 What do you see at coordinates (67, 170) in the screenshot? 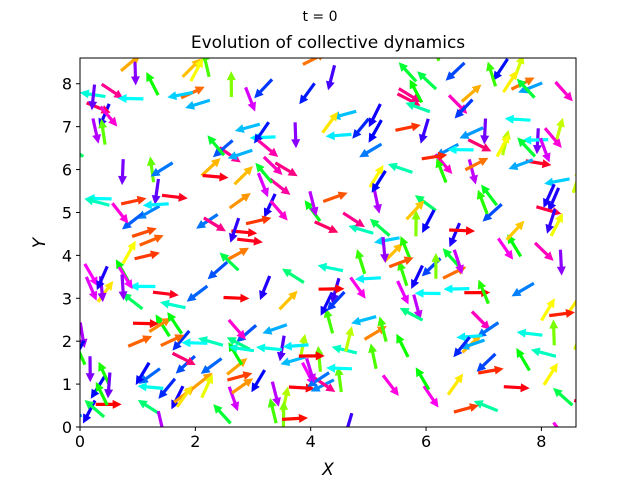
I see `y-tick-label: 6` at bounding box center [67, 170].